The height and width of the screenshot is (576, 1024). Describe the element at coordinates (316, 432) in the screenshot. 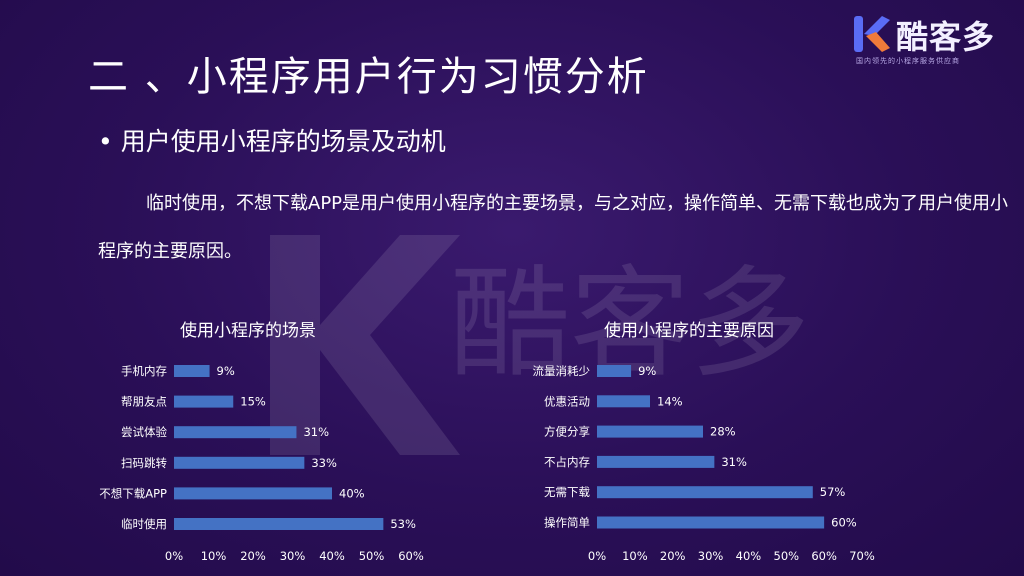

I see `scenario-value-label-2: 31%` at that location.